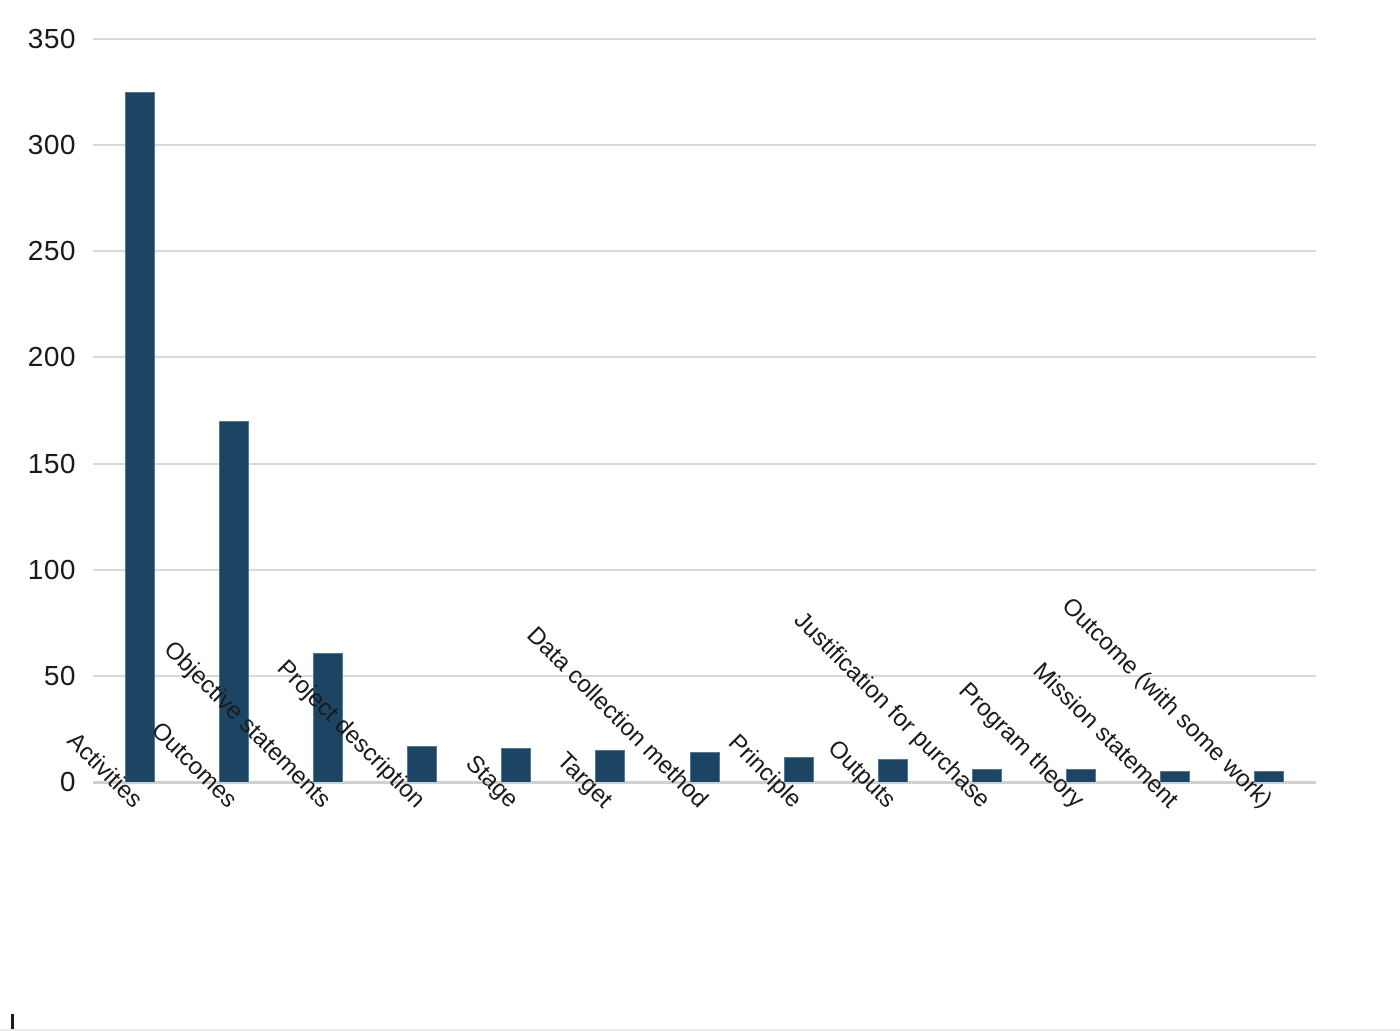  I want to click on bottom-left-tick-mark, so click(12, 1022).